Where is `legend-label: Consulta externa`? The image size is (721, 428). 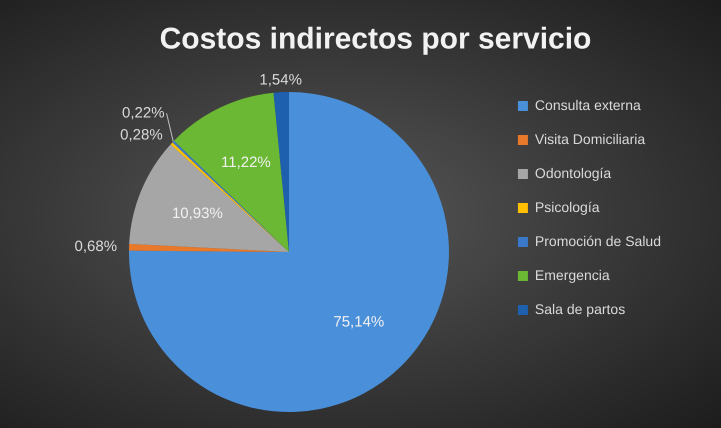 legend-label: Consulta externa is located at coordinates (587, 104).